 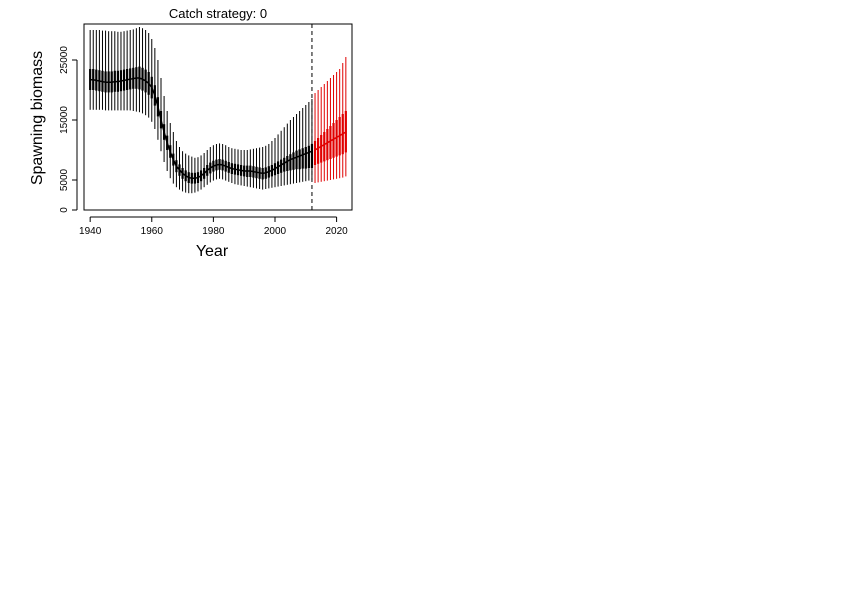 What do you see at coordinates (64, 60) in the screenshot?
I see `y-tick-label: 25000` at bounding box center [64, 60].